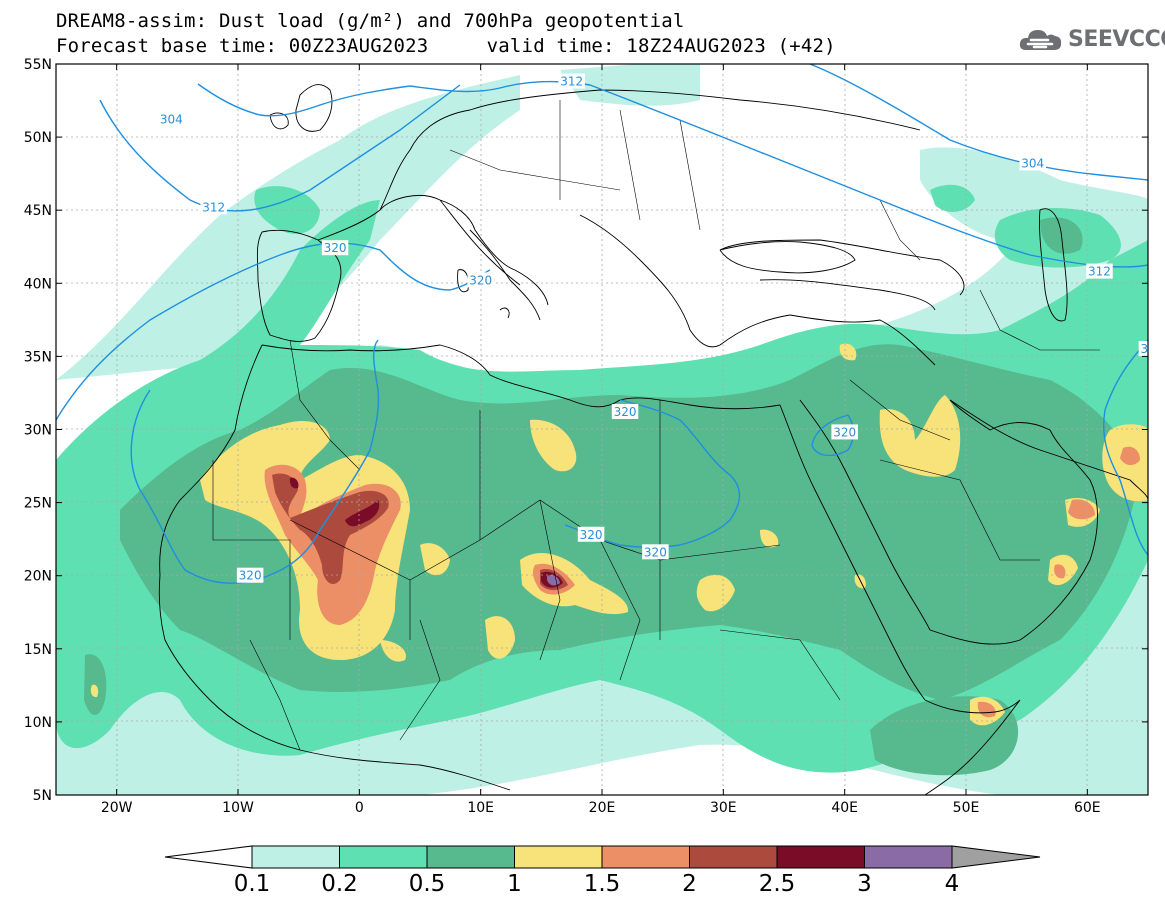 The height and width of the screenshot is (907, 1165). I want to click on colorbar-label: 3, so click(864, 884).